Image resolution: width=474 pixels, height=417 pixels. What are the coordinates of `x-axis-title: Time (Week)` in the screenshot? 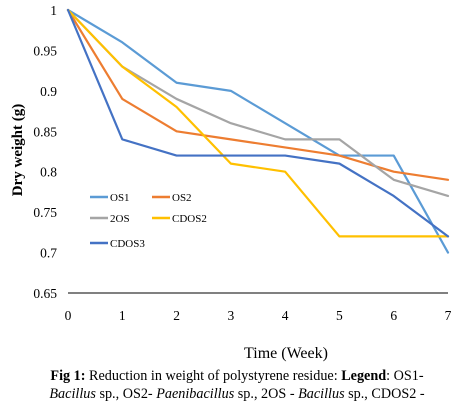 It's located at (286, 353).